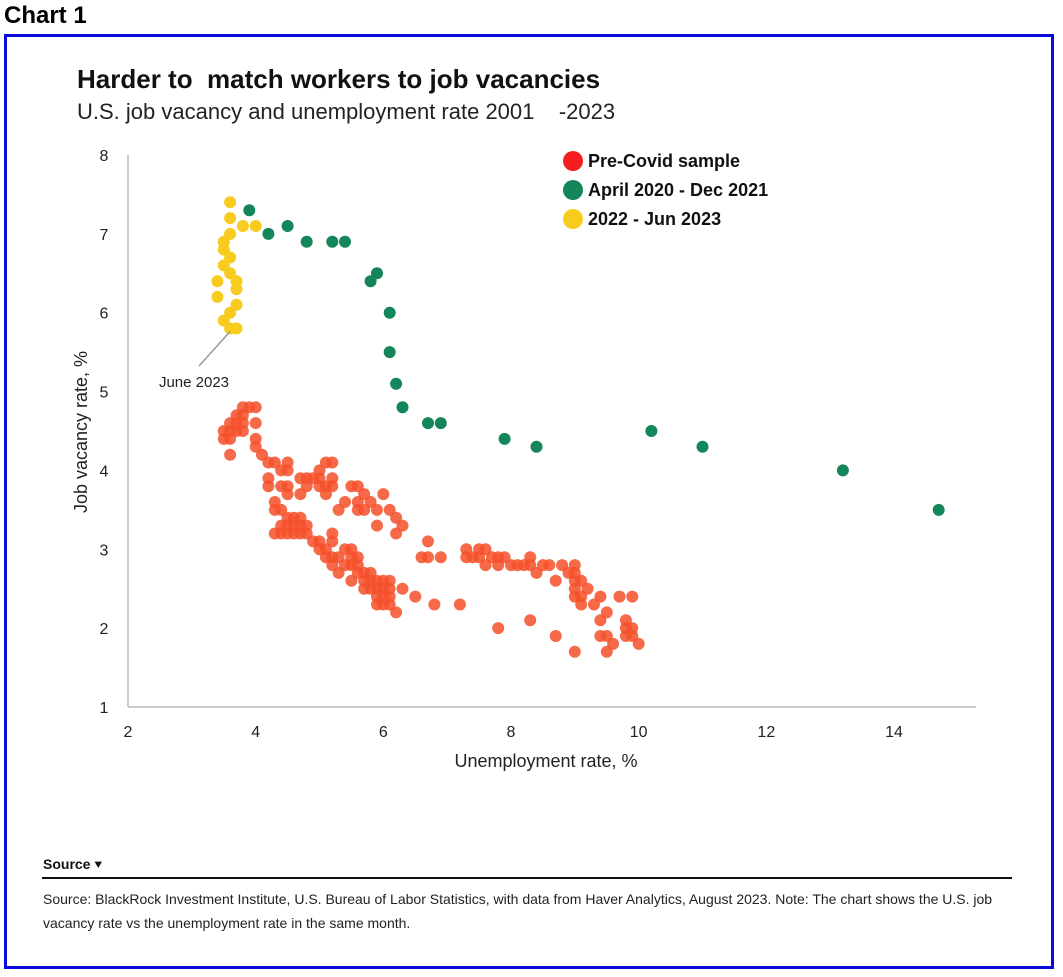 This screenshot has width=1063, height=977. What do you see at coordinates (81, 432) in the screenshot?
I see `y-axis-title: Job vacancy rate, %` at bounding box center [81, 432].